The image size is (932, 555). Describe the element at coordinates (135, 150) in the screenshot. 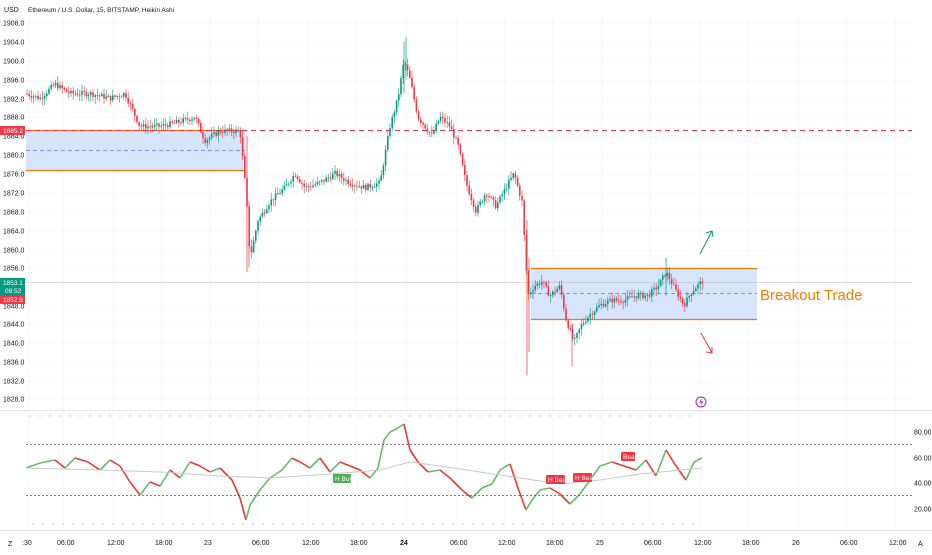

I see `left-zone-box` at that location.